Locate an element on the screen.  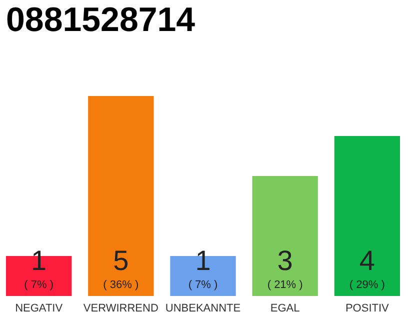
x-tick-label: POSITIV is located at coordinates (367, 308).